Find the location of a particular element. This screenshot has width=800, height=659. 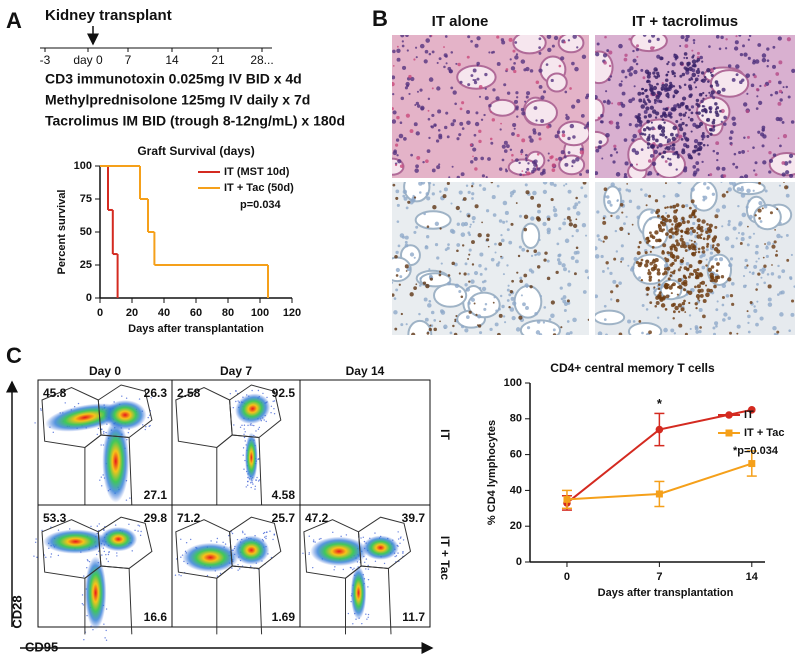

tubule is located at coordinates (417, 192).